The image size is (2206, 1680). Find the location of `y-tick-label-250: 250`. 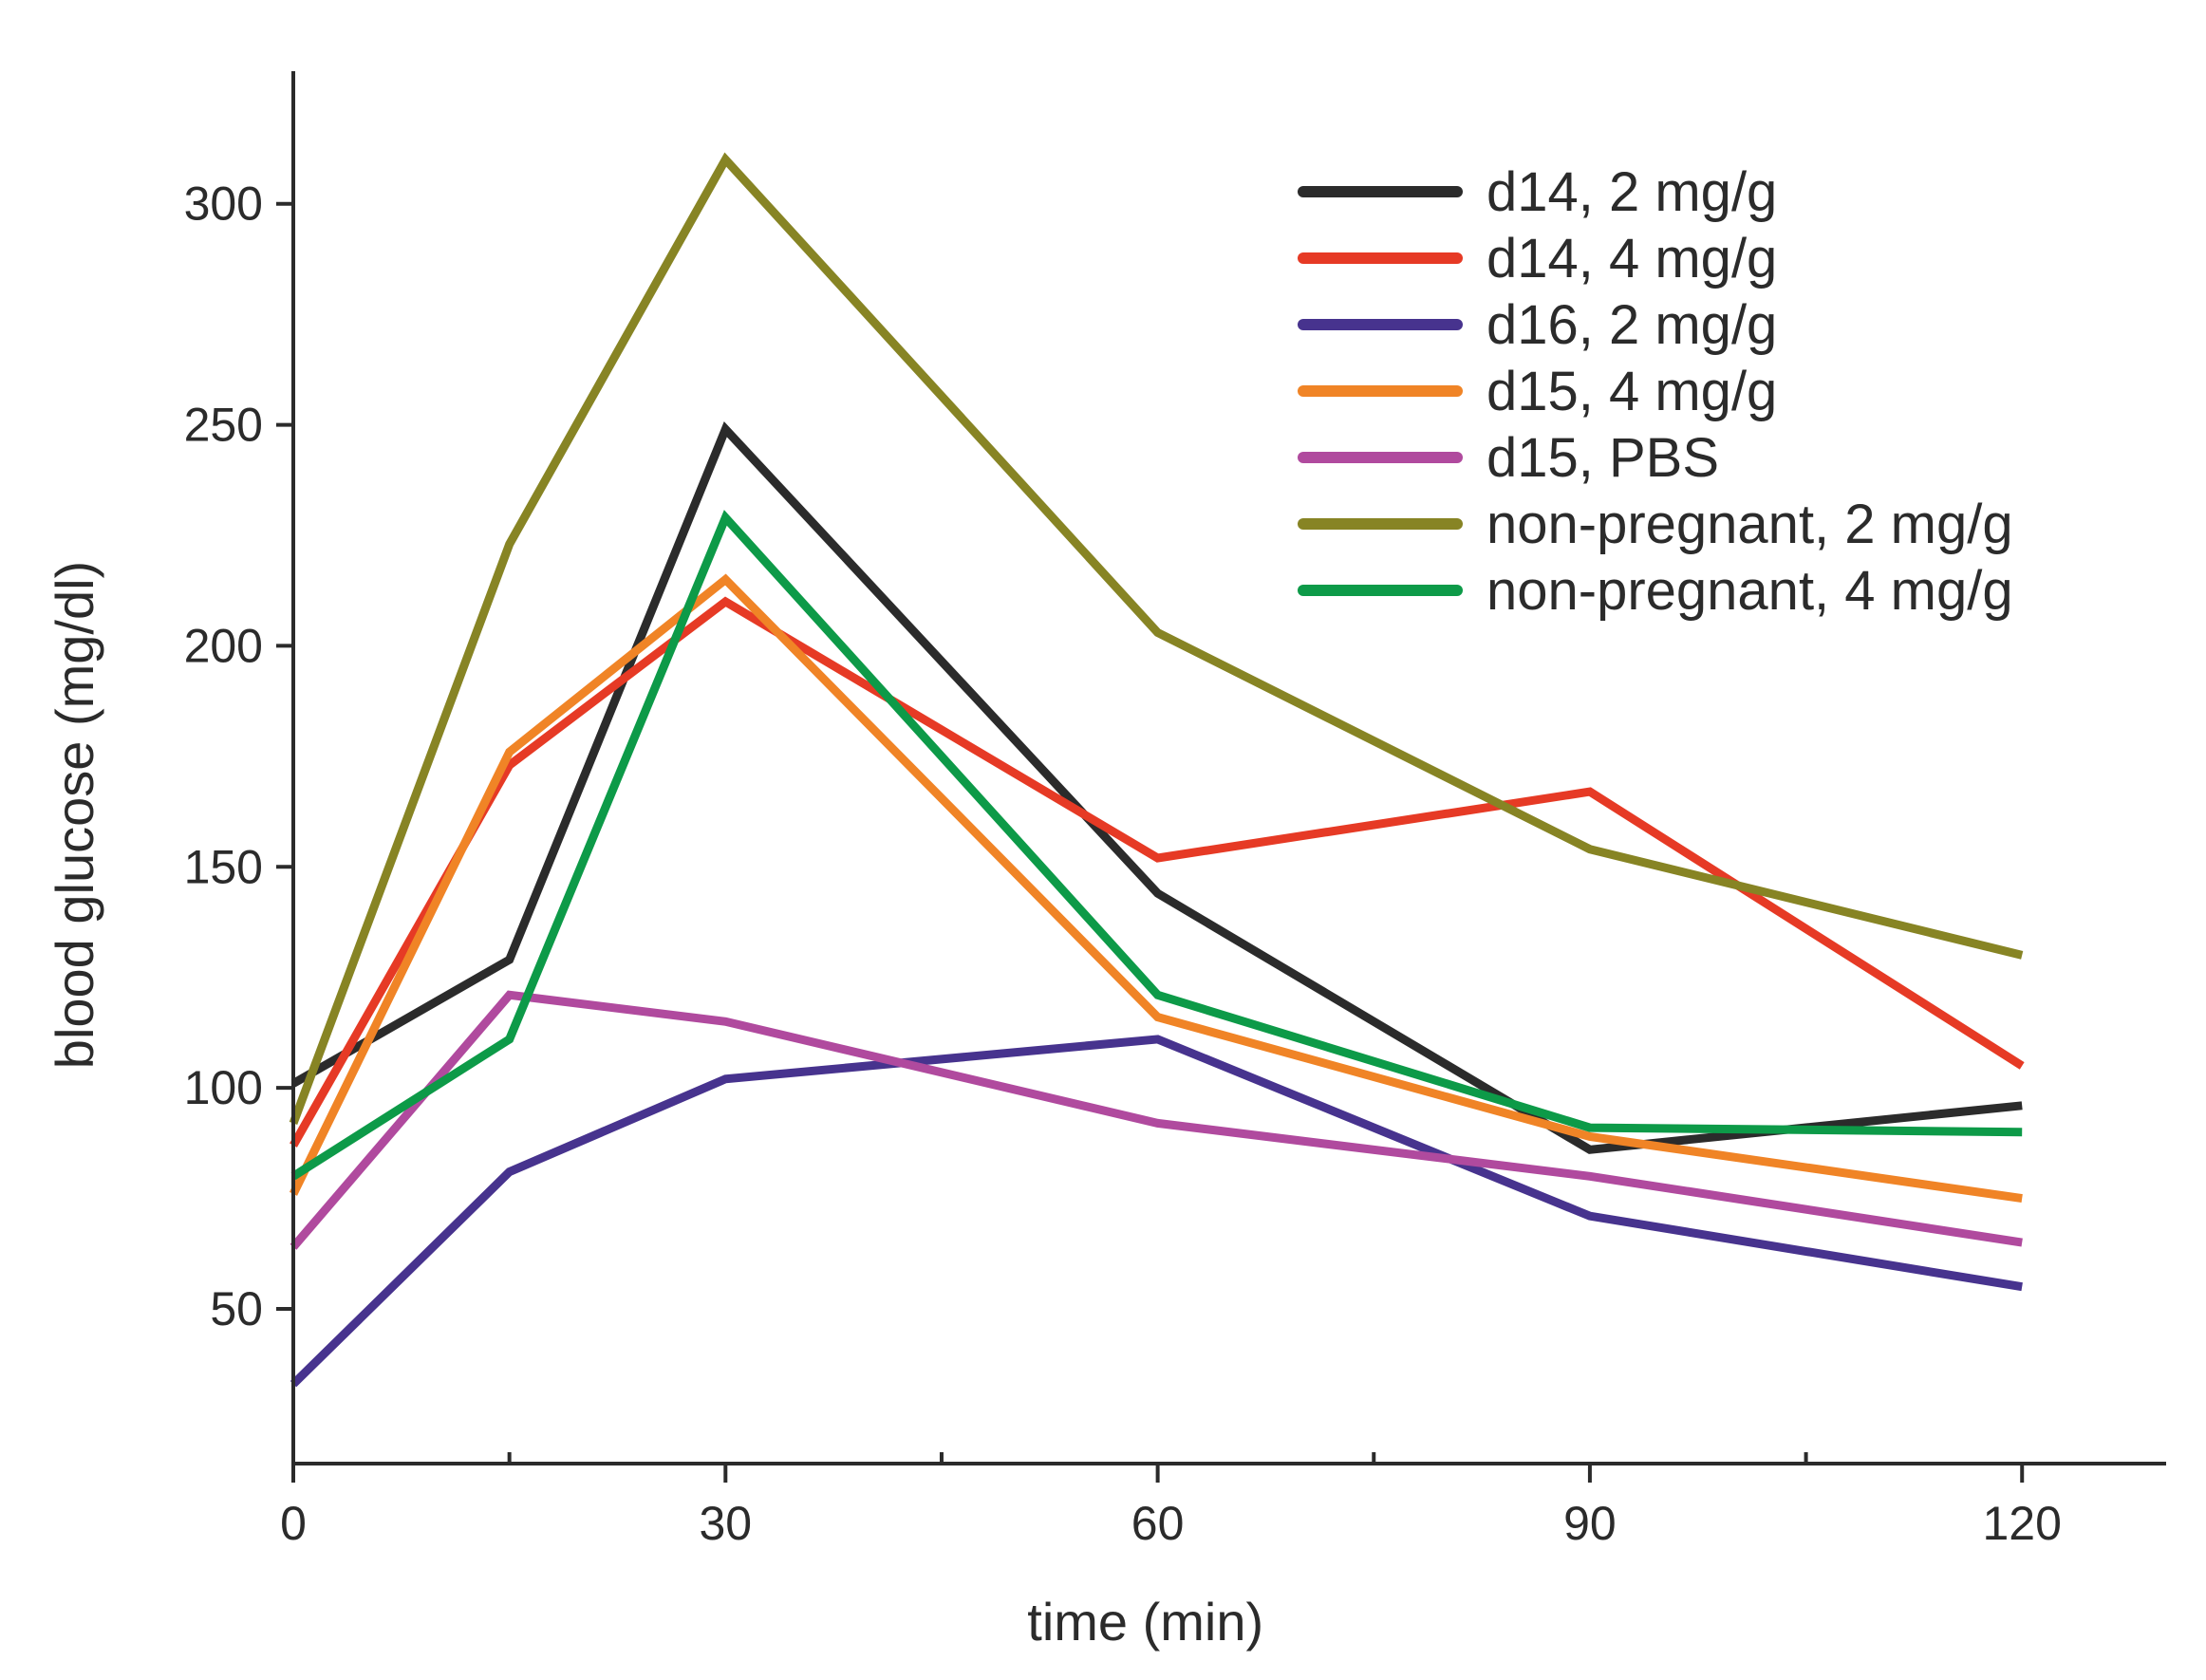

y-tick-label-250: 250 is located at coordinates (224, 426).